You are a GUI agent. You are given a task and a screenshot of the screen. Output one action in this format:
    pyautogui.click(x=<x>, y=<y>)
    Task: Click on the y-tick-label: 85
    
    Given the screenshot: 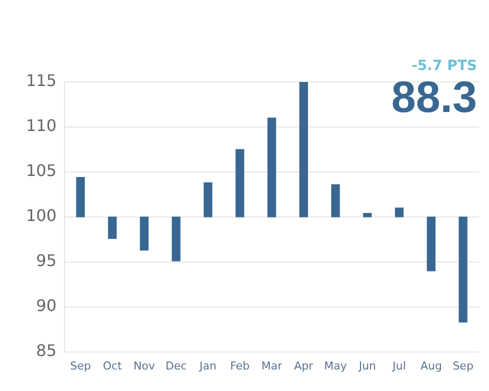 What is the action you would take?
    pyautogui.click(x=46, y=350)
    